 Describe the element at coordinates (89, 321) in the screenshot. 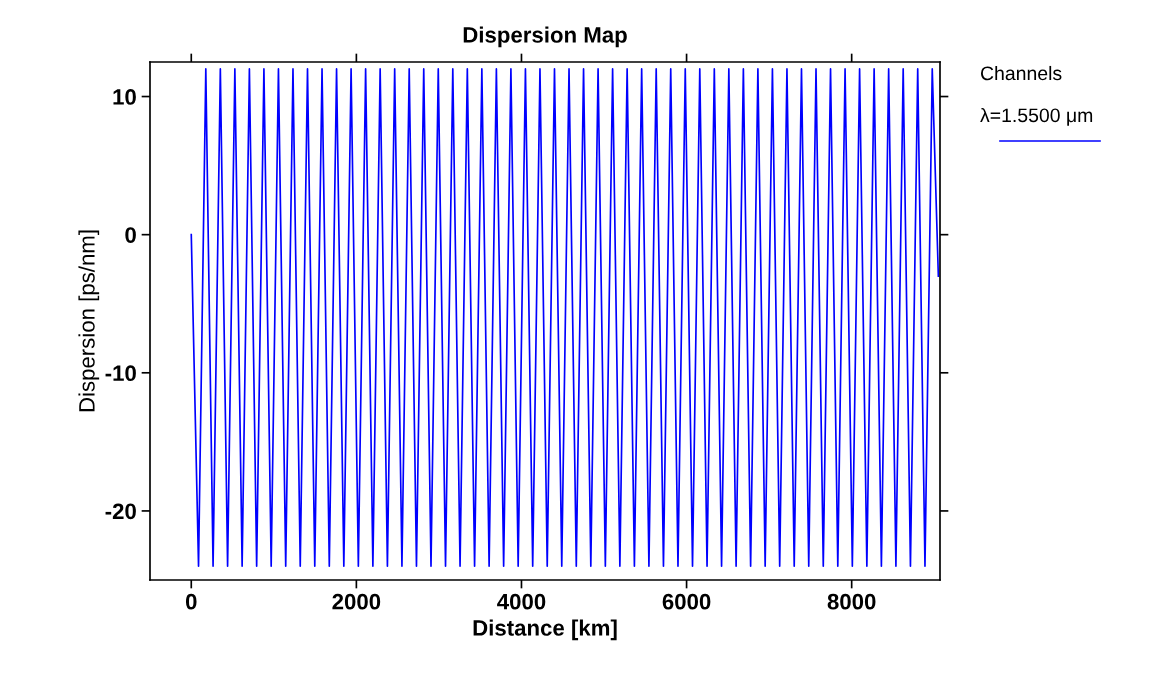

I see `y-axis-title: Dispersion [ps/nm]` at that location.